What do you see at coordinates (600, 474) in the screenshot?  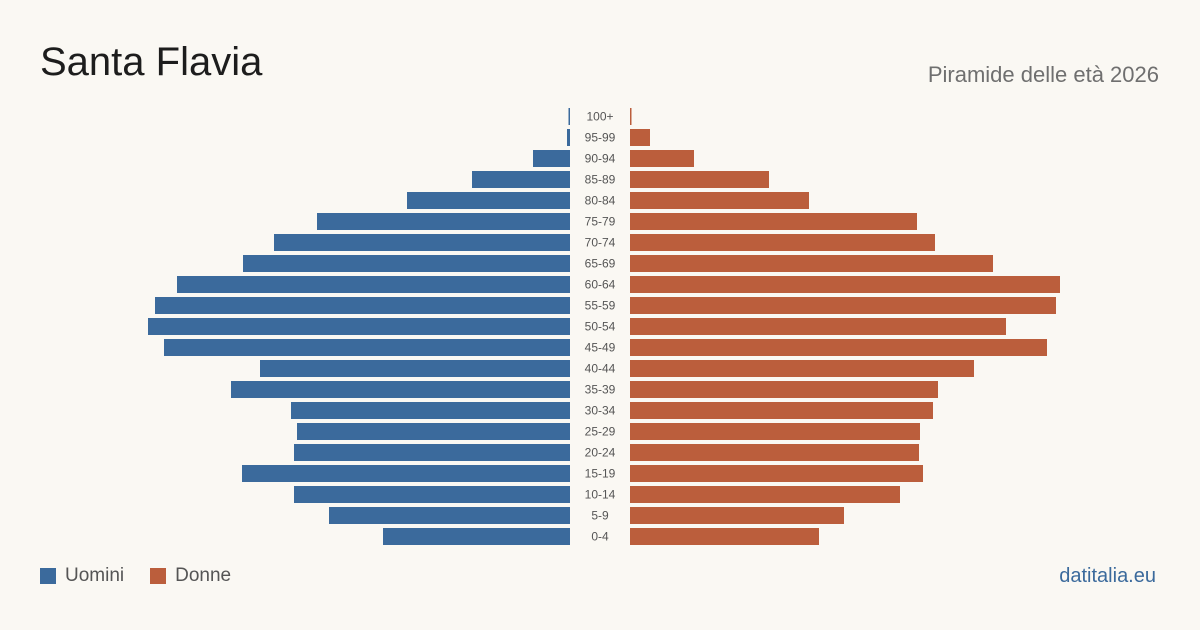 I see `age-group-label-15-19: 15-19` at bounding box center [600, 474].